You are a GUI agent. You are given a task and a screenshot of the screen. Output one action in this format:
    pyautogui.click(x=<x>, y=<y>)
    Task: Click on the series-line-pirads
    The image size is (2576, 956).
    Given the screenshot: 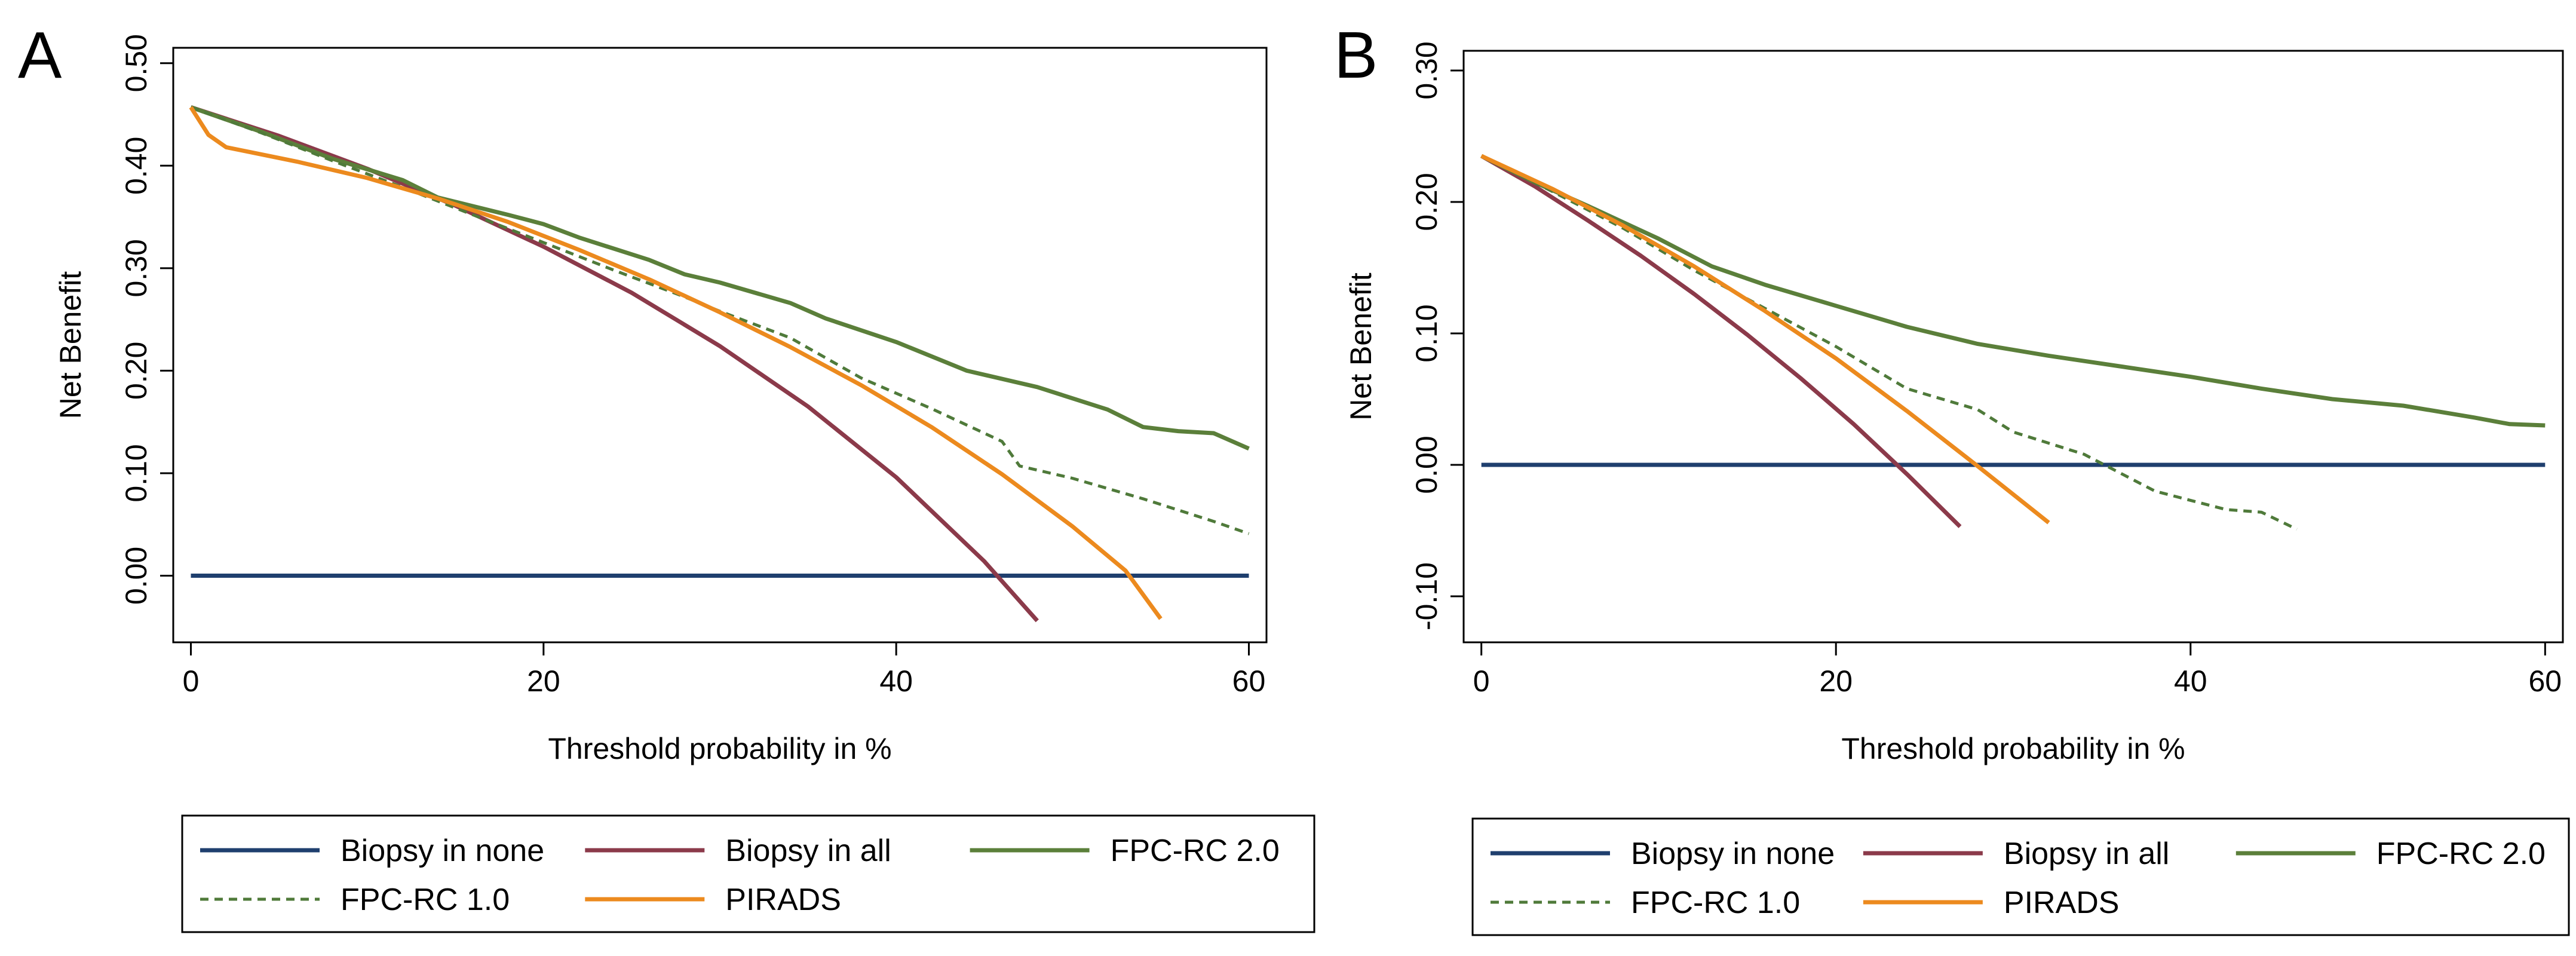 What is the action you would take?
    pyautogui.click(x=1765, y=339)
    